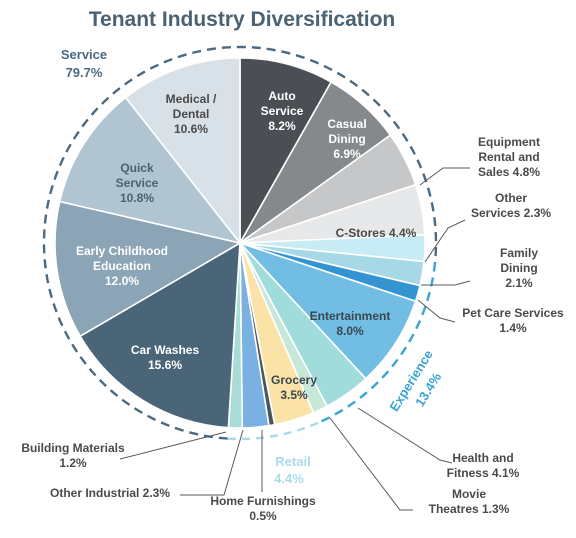 Image resolution: width=576 pixels, height=538 pixels. Describe the element at coordinates (294, 387) in the screenshot. I see `label-grocery: Grocery 3.5%` at that location.